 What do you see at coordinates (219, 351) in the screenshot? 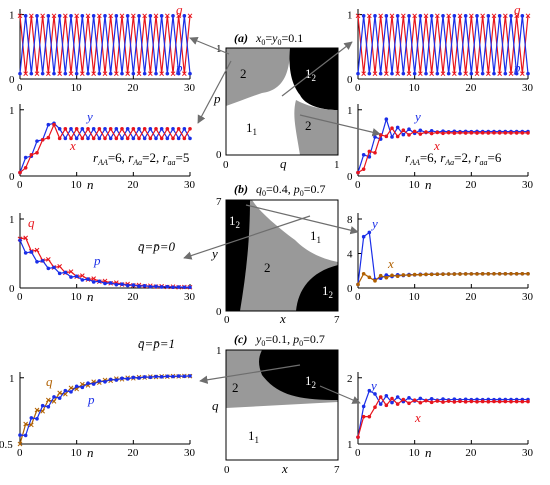
I see `c-ytick-1: 1` at bounding box center [219, 351].